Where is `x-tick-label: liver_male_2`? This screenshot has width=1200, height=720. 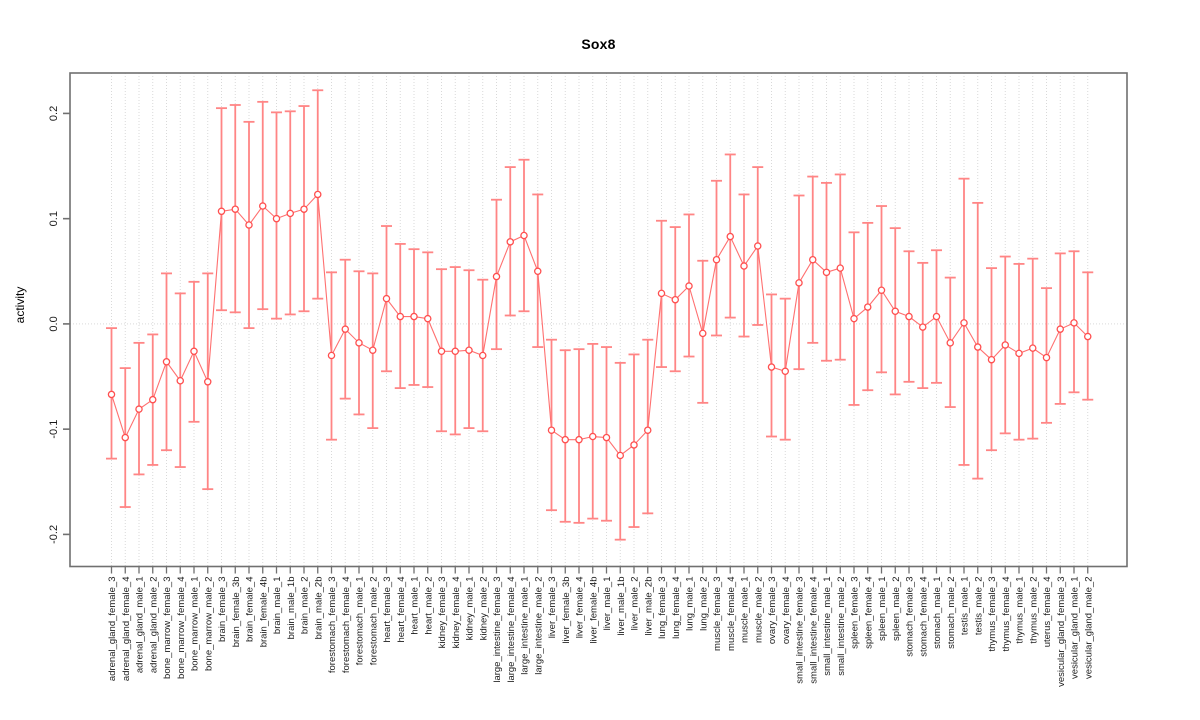 x-tick-label: liver_male_2 is located at coordinates (635, 604).